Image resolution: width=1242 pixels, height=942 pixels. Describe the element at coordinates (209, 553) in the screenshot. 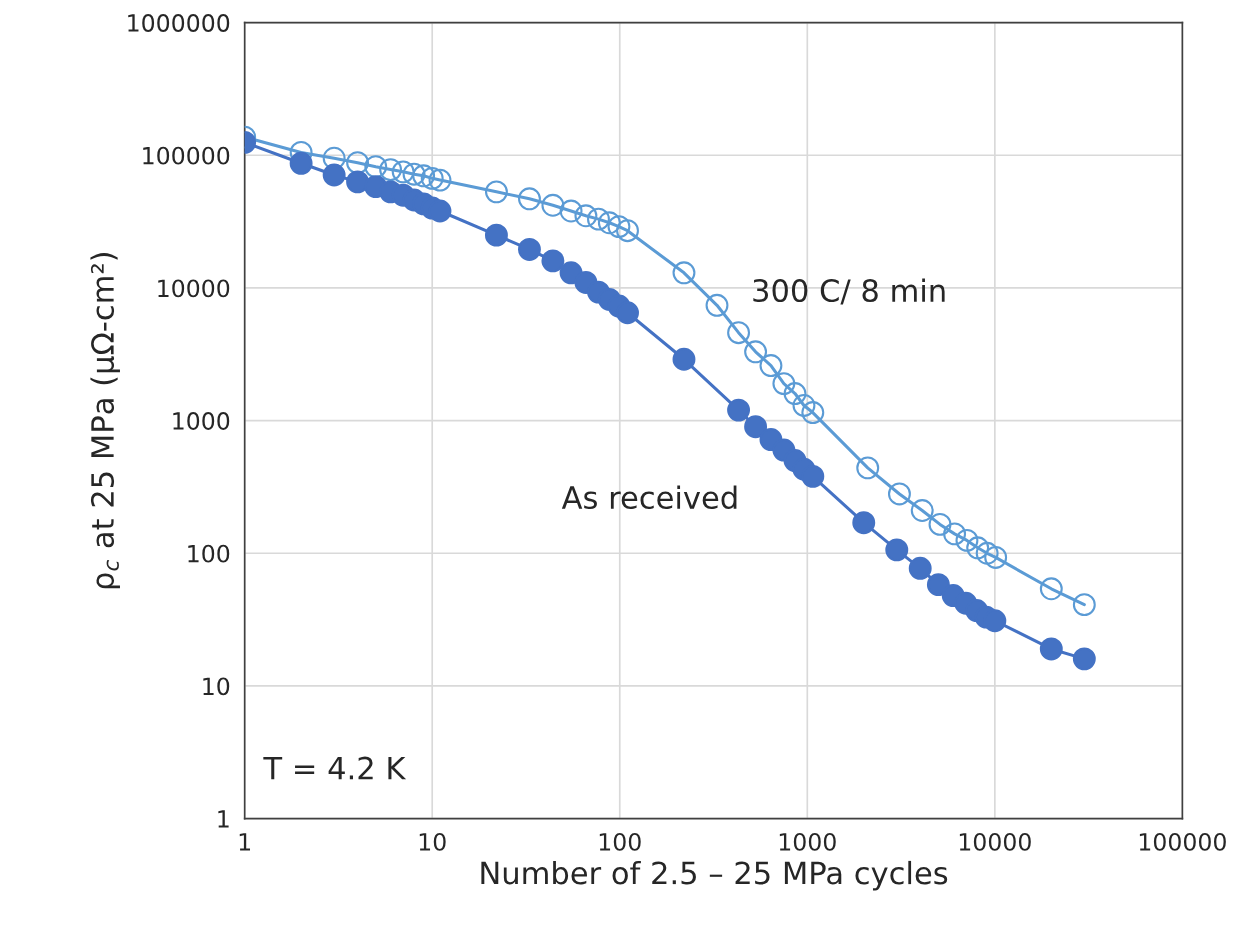

I see `y-tick-label: 100` at that location.